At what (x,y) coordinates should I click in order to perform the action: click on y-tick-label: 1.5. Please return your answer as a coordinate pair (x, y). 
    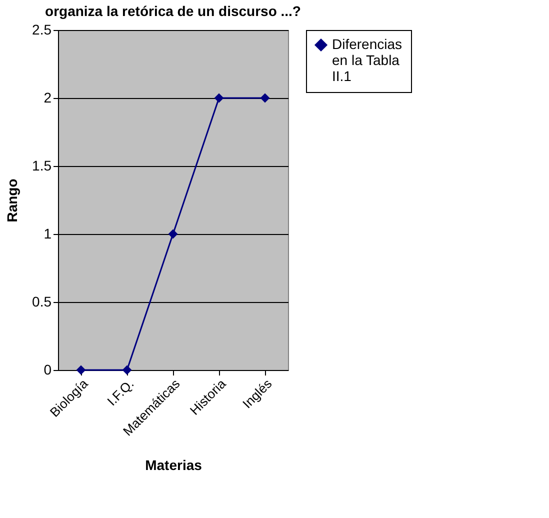
    Looking at the image, I should click on (42, 166).